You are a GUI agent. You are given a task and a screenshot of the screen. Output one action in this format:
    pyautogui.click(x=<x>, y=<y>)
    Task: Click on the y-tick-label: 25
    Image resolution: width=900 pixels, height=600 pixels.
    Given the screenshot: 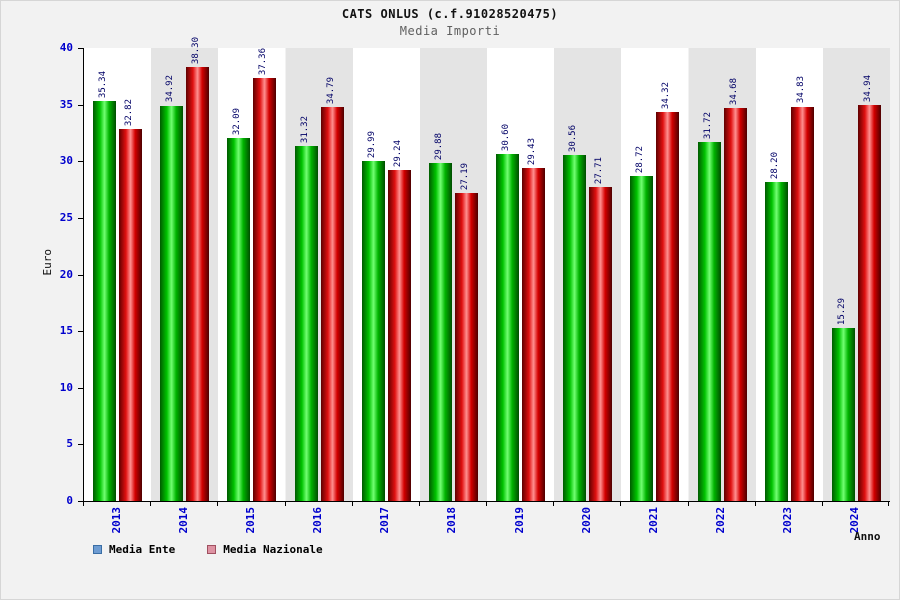 What is the action you would take?
    pyautogui.click(x=66, y=217)
    